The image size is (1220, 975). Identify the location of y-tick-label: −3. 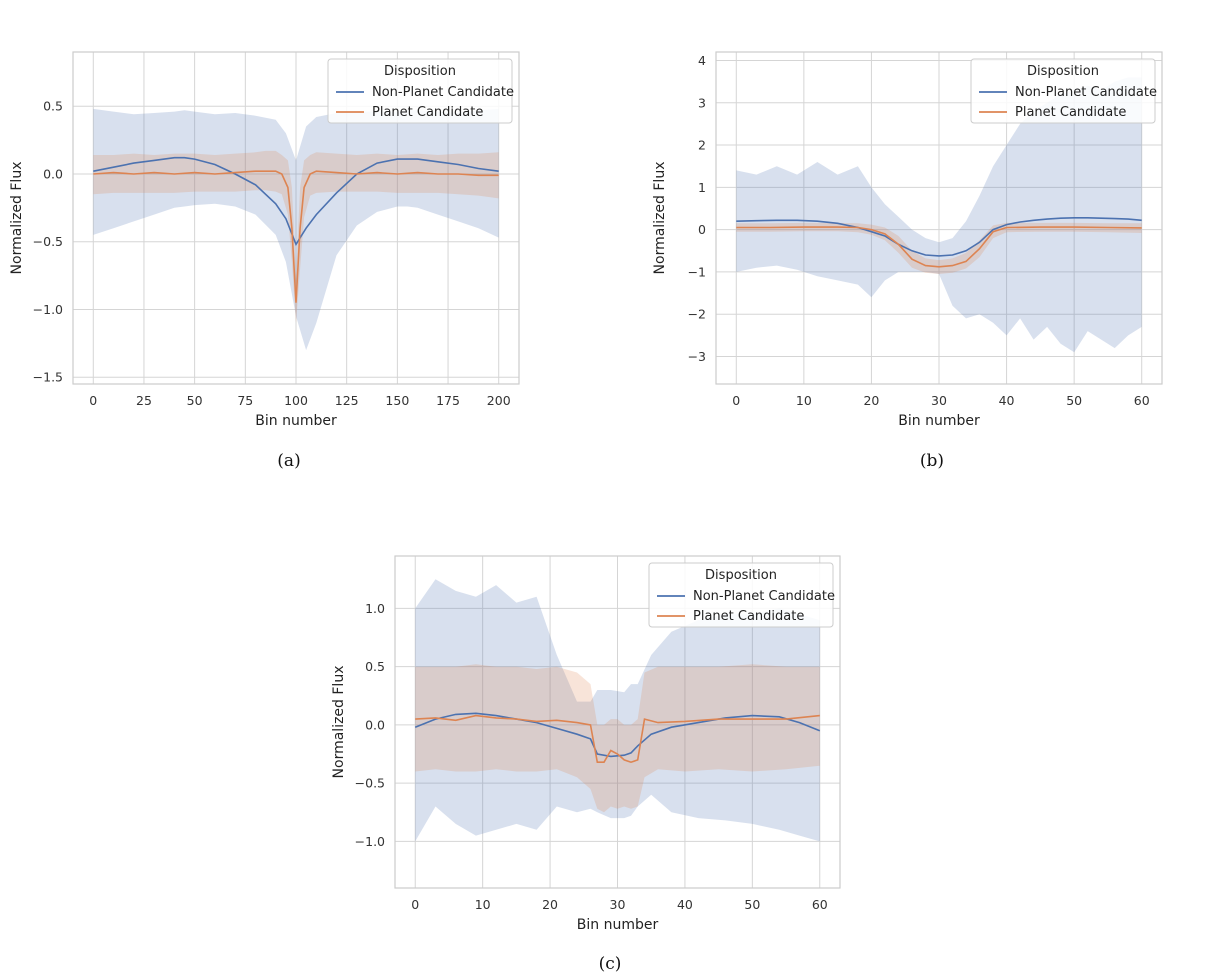
(697, 356).